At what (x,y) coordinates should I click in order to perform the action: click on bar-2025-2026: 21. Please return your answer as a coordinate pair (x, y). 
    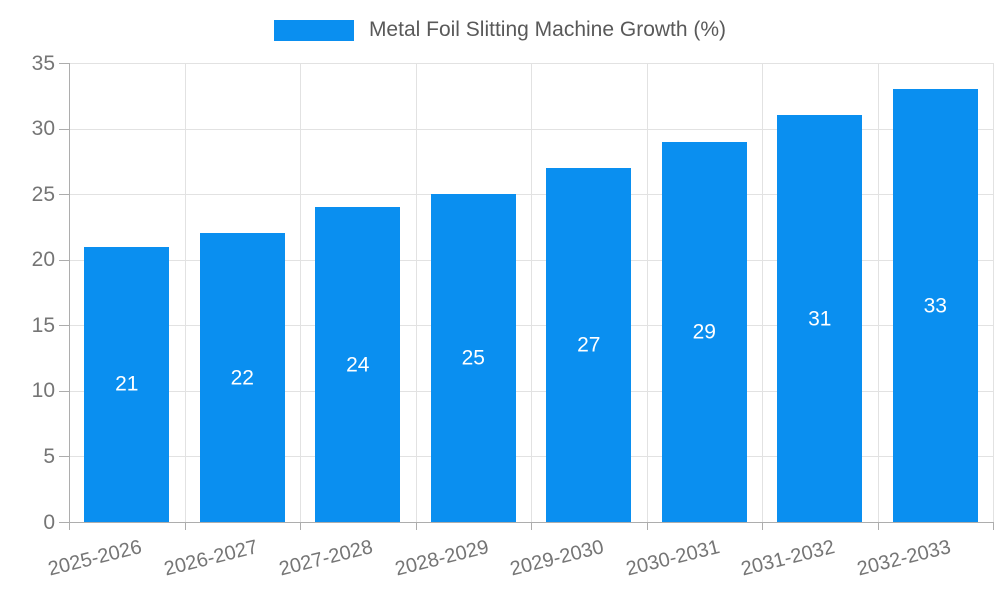
    Looking at the image, I should click on (127, 384).